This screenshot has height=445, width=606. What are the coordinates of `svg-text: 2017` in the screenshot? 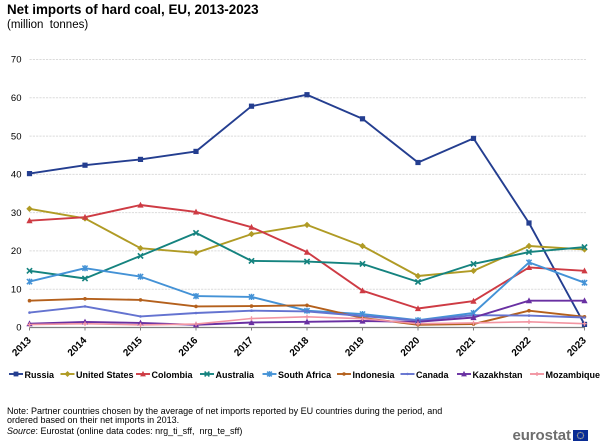 It's located at (244, 347).